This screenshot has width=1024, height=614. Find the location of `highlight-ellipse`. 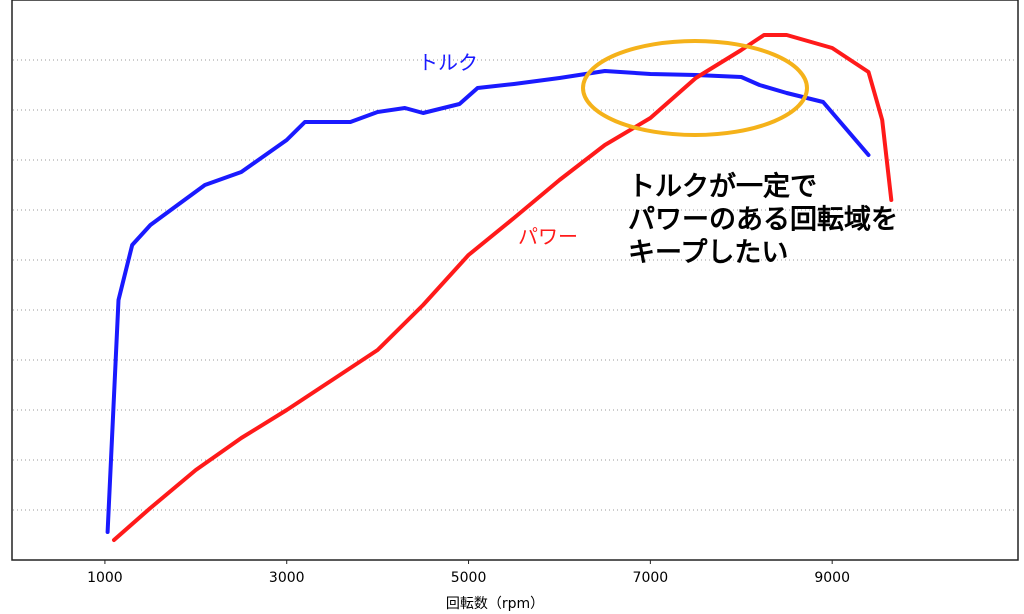

highlight-ellipse is located at coordinates (695, 88).